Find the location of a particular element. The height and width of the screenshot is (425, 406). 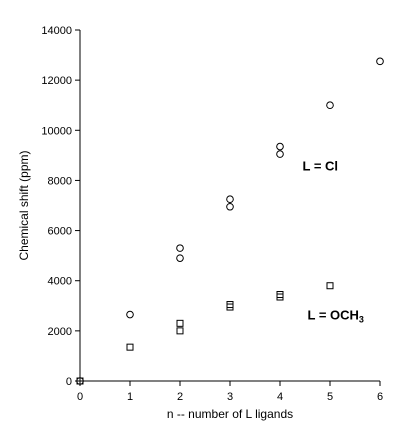

x-axis-label: n -- number of L ligands is located at coordinates (230, 414).